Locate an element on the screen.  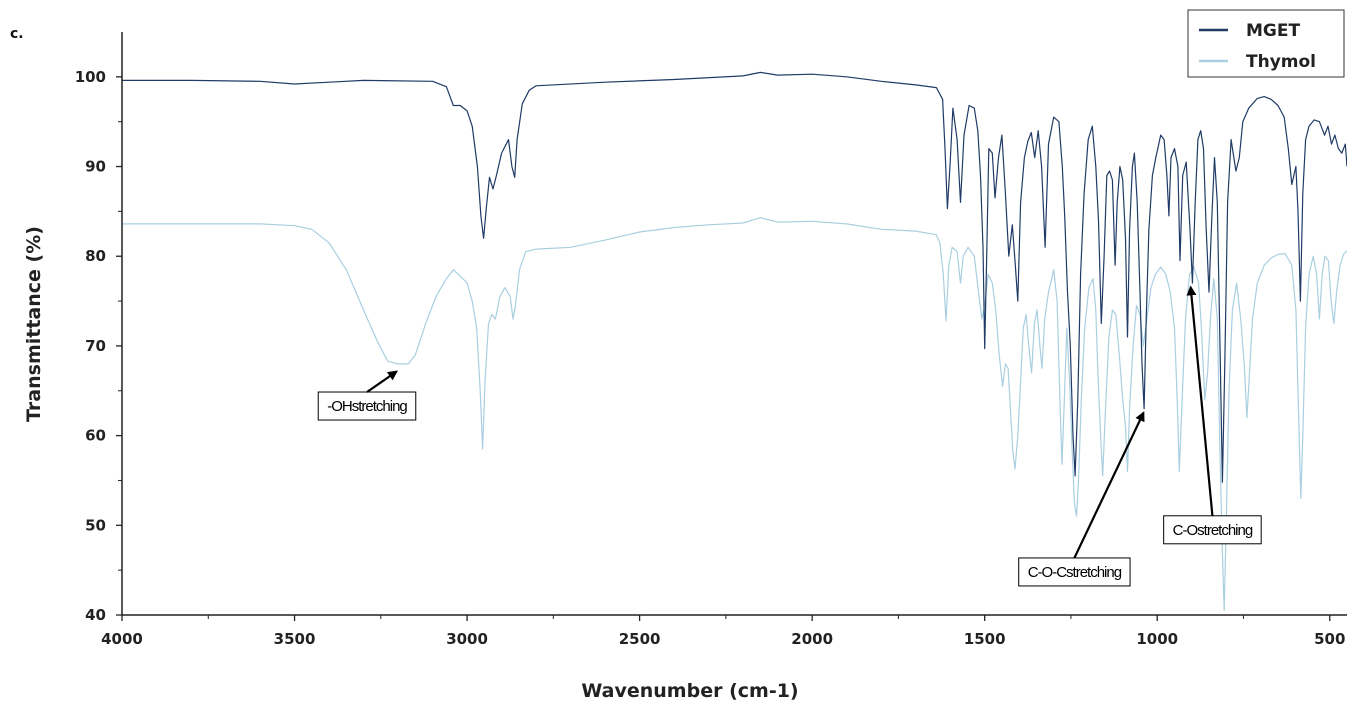
x-tick-label: 1000 is located at coordinates (1157, 639).